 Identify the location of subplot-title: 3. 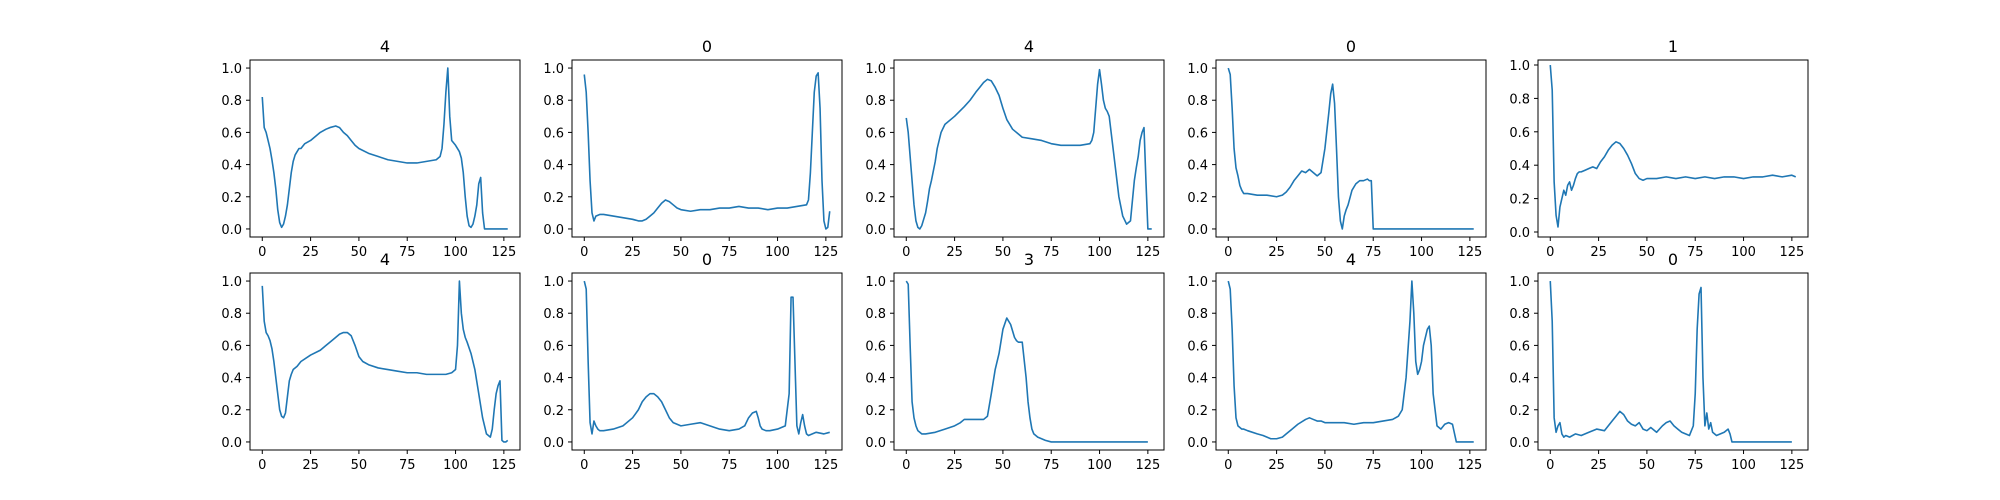
(1029, 259).